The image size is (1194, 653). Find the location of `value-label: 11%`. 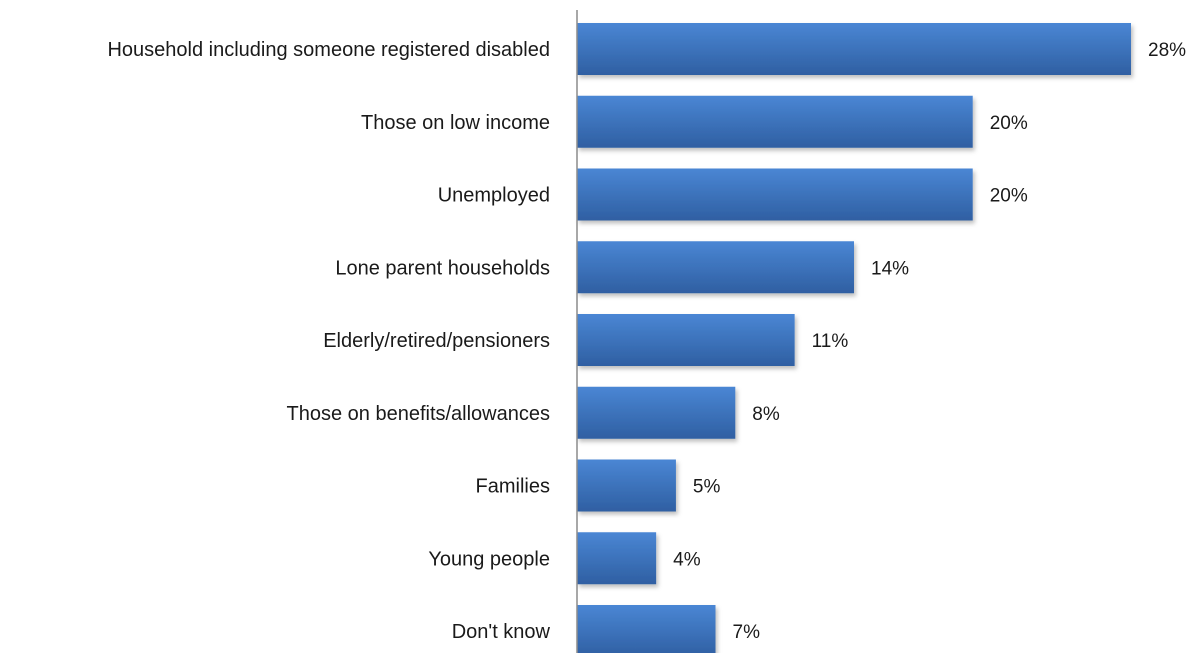

value-label: 11% is located at coordinates (830, 341).